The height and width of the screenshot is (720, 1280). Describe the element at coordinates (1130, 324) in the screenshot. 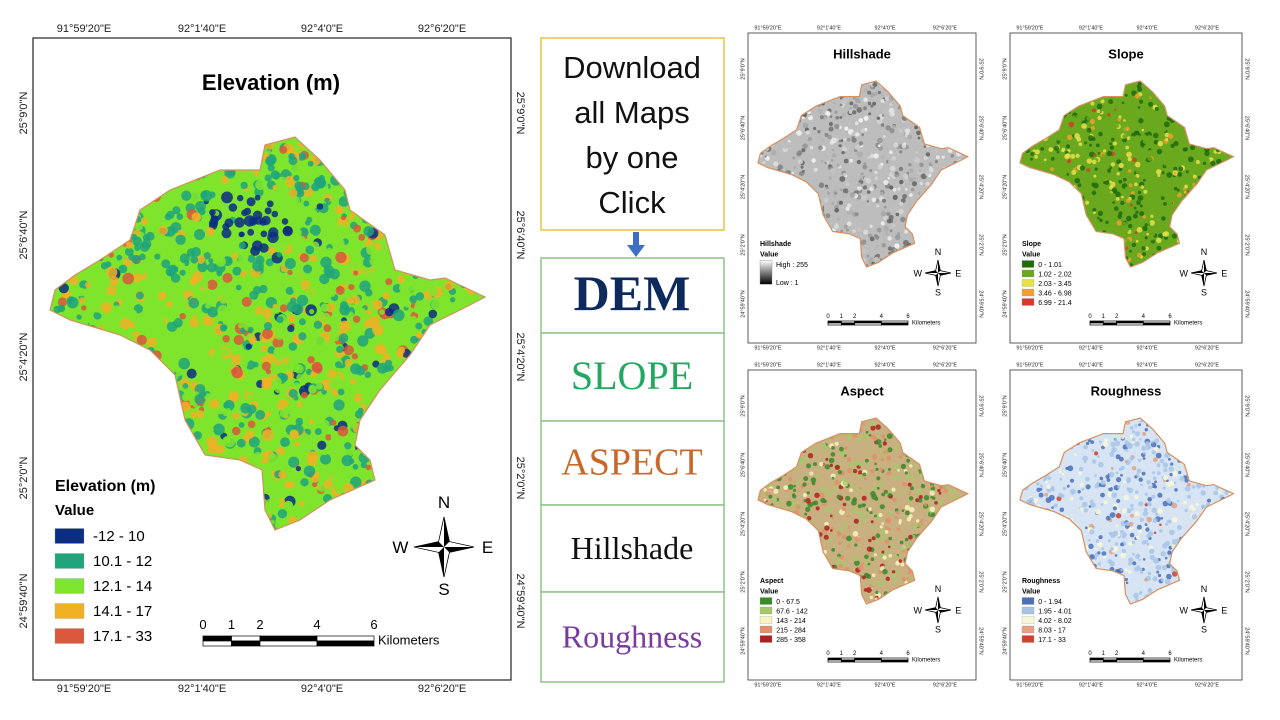

I see `scale-segment` at that location.